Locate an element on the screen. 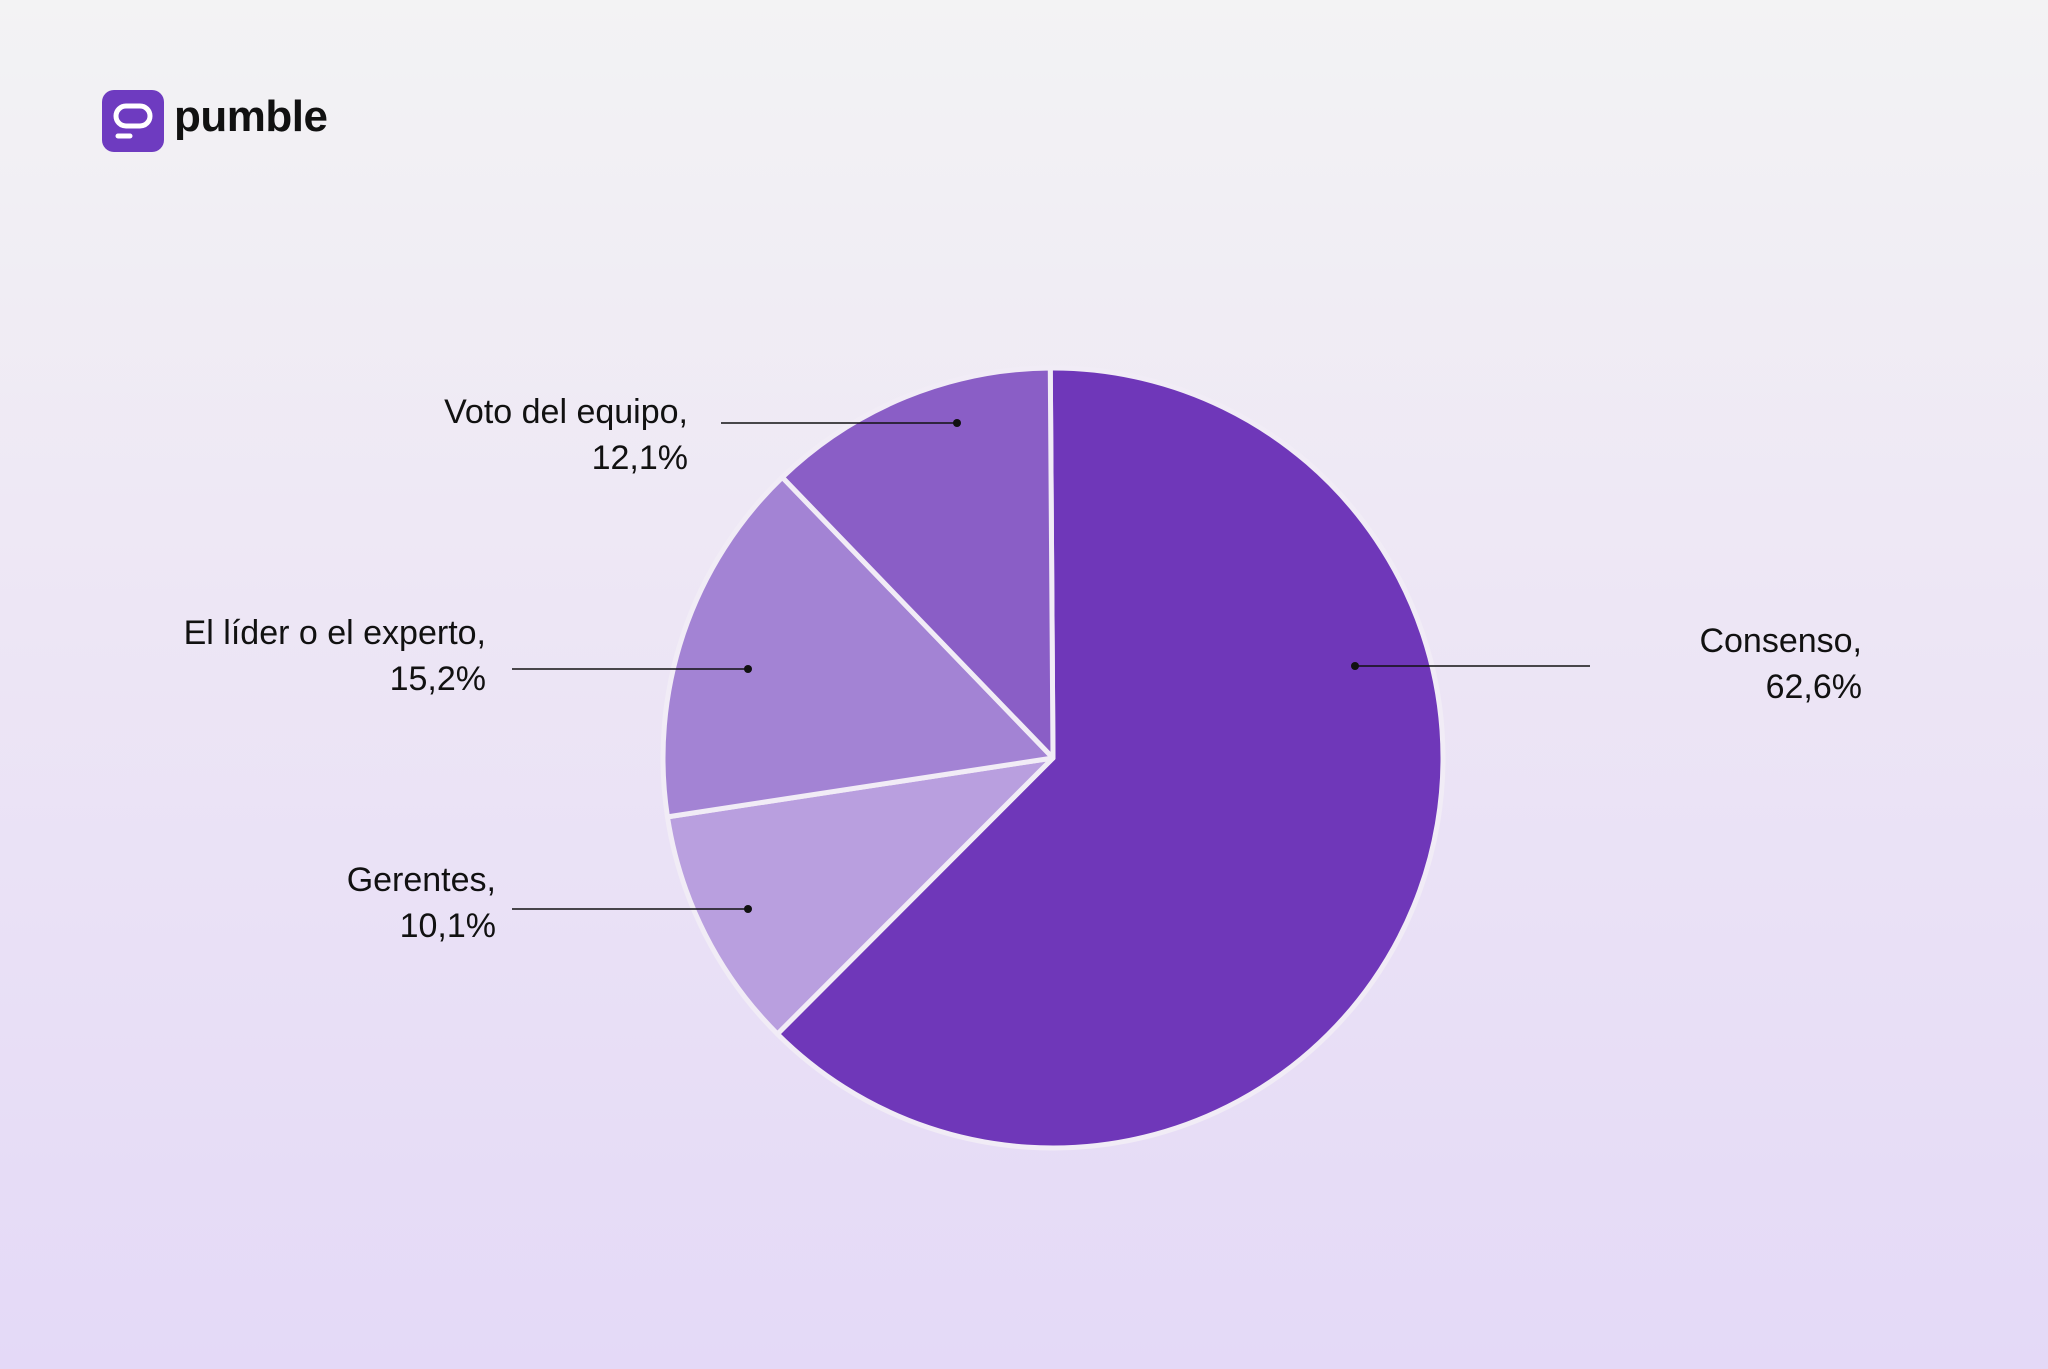 The image size is (2048, 1369). slice-label-value: 15,2% is located at coordinates (438, 679).